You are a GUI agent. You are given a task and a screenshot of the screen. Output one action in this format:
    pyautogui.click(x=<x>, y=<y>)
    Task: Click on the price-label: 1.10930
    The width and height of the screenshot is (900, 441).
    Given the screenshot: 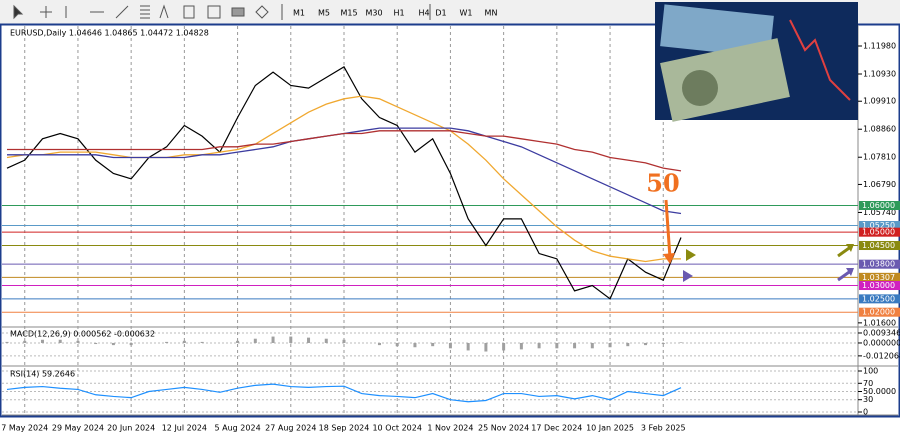 What is the action you would take?
    pyautogui.click(x=879, y=74)
    